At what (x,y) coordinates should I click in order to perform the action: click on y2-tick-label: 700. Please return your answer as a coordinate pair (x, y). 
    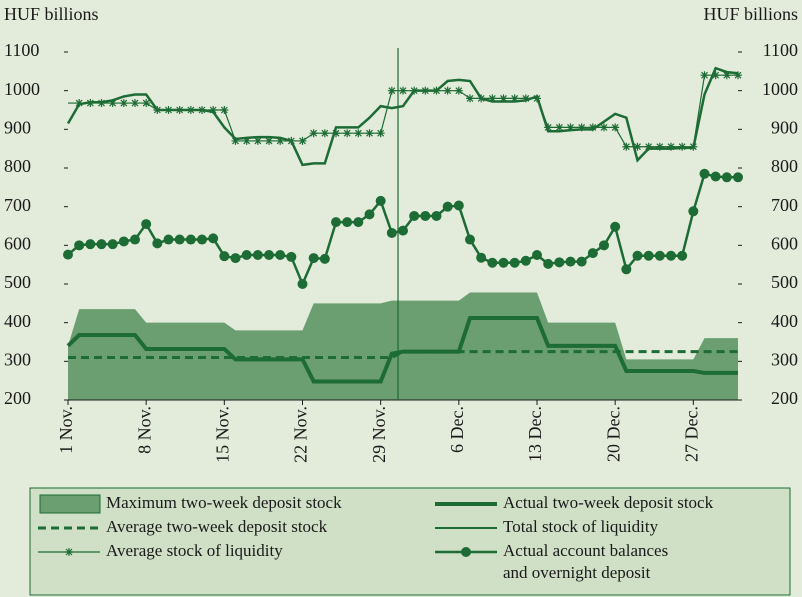
    Looking at the image, I should click on (784, 205).